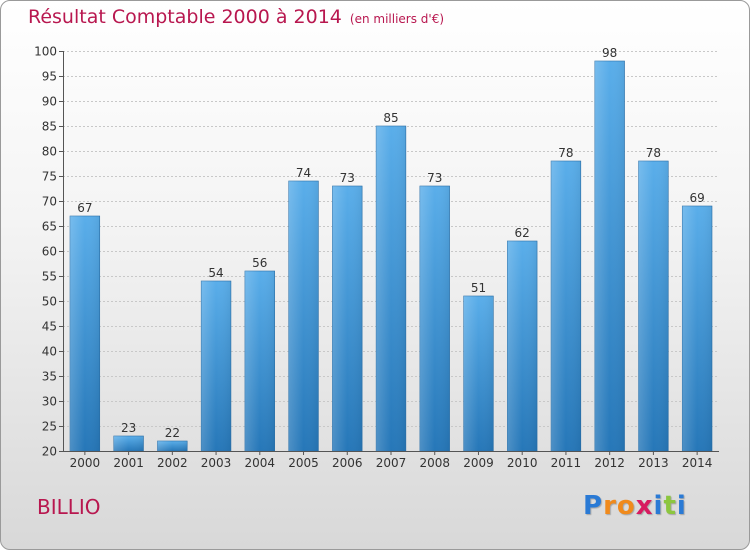 The image size is (750, 550). I want to click on y-tick-label: 80, so click(49, 152).